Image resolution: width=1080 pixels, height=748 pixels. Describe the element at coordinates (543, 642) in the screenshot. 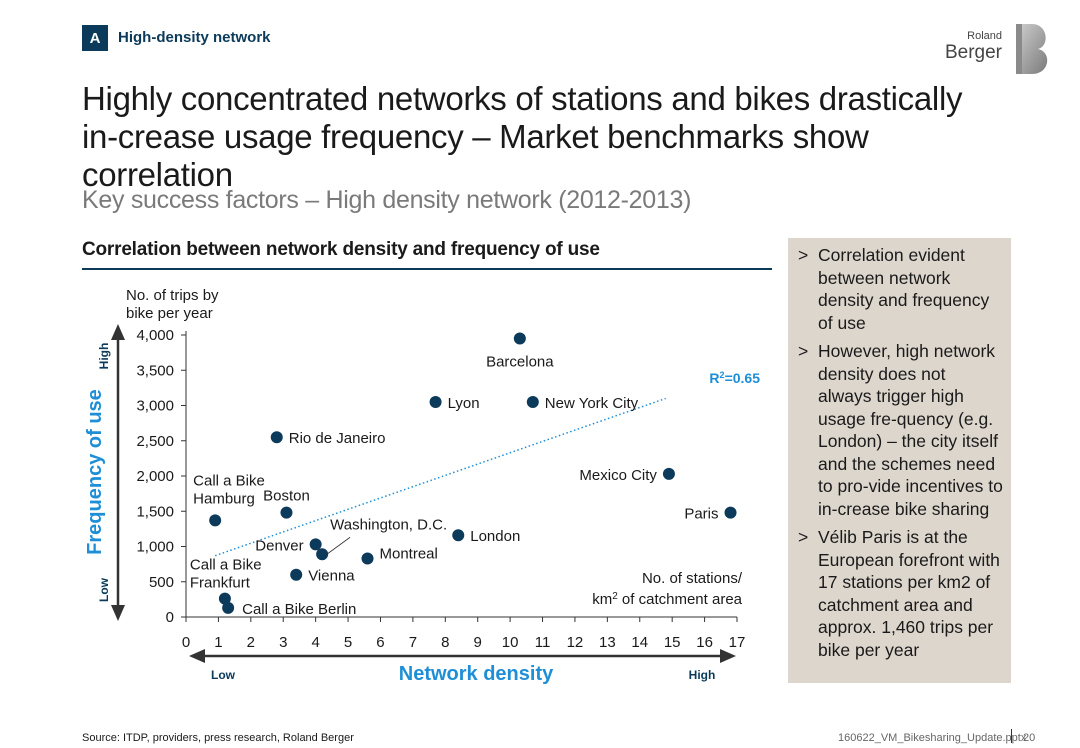

I see `x-tick-label: 11` at that location.